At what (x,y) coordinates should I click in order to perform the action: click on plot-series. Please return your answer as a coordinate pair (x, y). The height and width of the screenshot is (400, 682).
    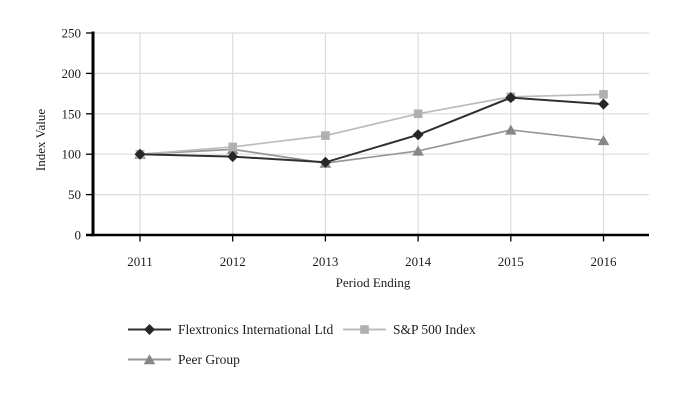
    Looking at the image, I should click on (372, 129).